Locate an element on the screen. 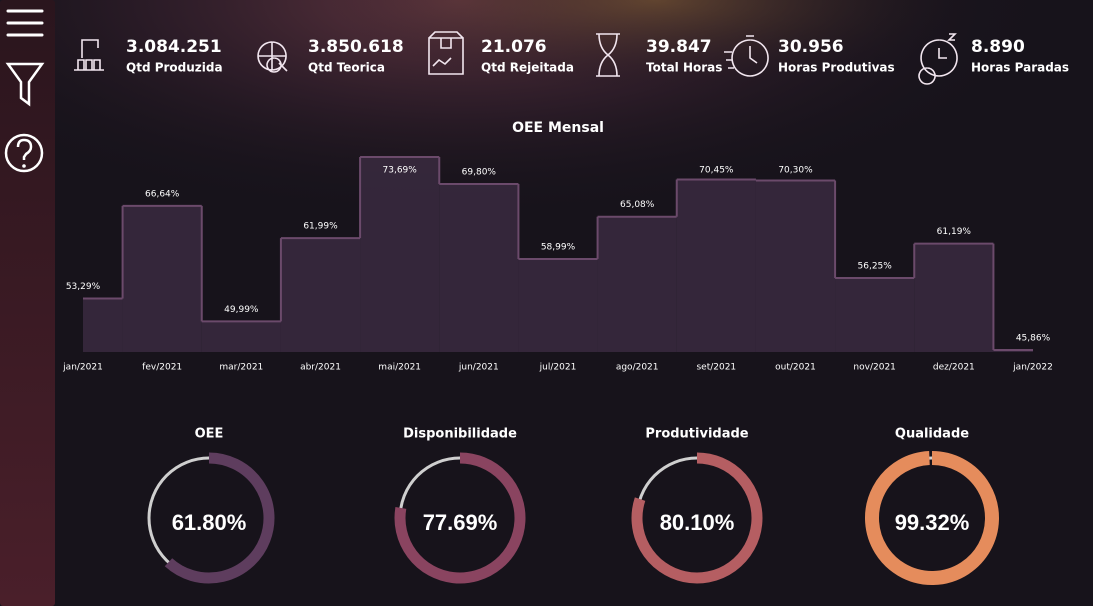  data-label: 70,45% is located at coordinates (716, 171).